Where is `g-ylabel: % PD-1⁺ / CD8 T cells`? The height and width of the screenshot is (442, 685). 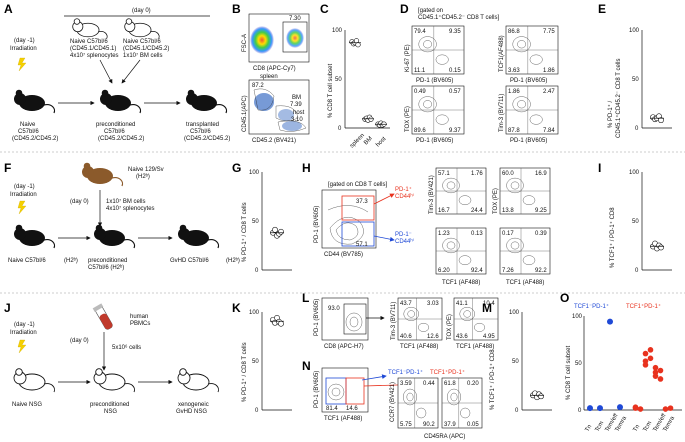 g-ylabel: % PD-1⁺ / CD8 T cells is located at coordinates (244, 232).